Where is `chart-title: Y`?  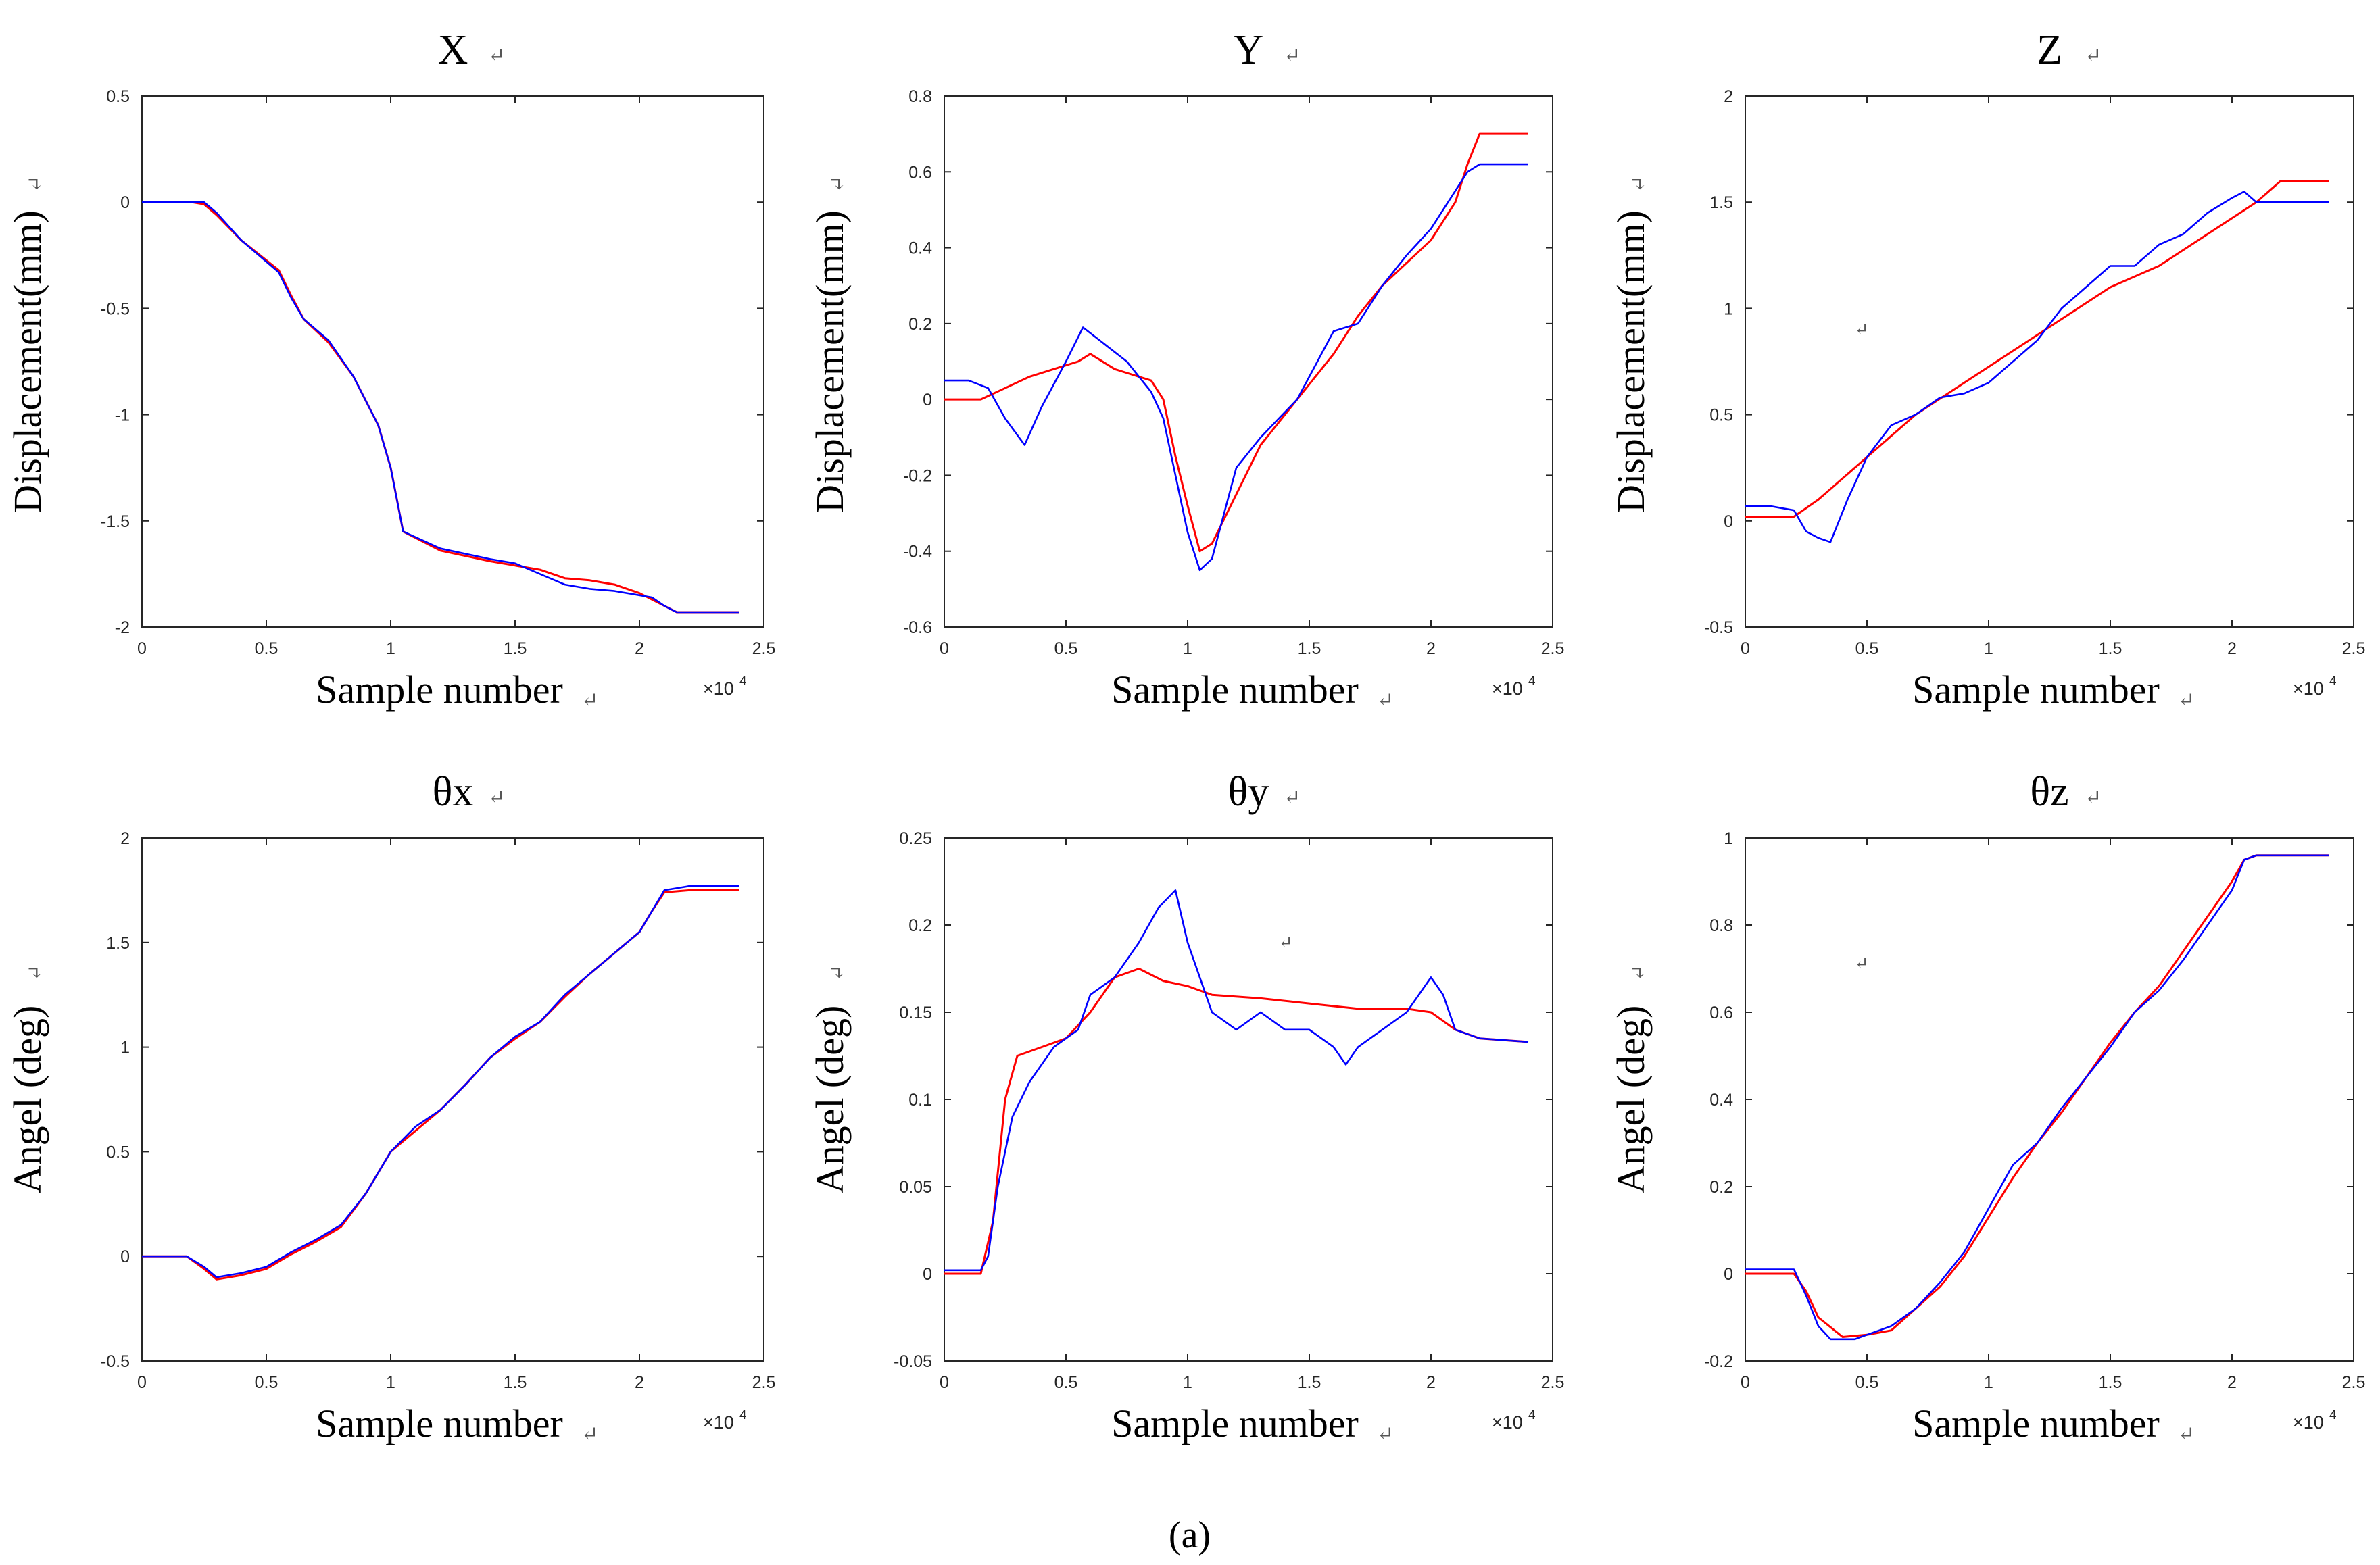
chart-title: Y is located at coordinates (1249, 50).